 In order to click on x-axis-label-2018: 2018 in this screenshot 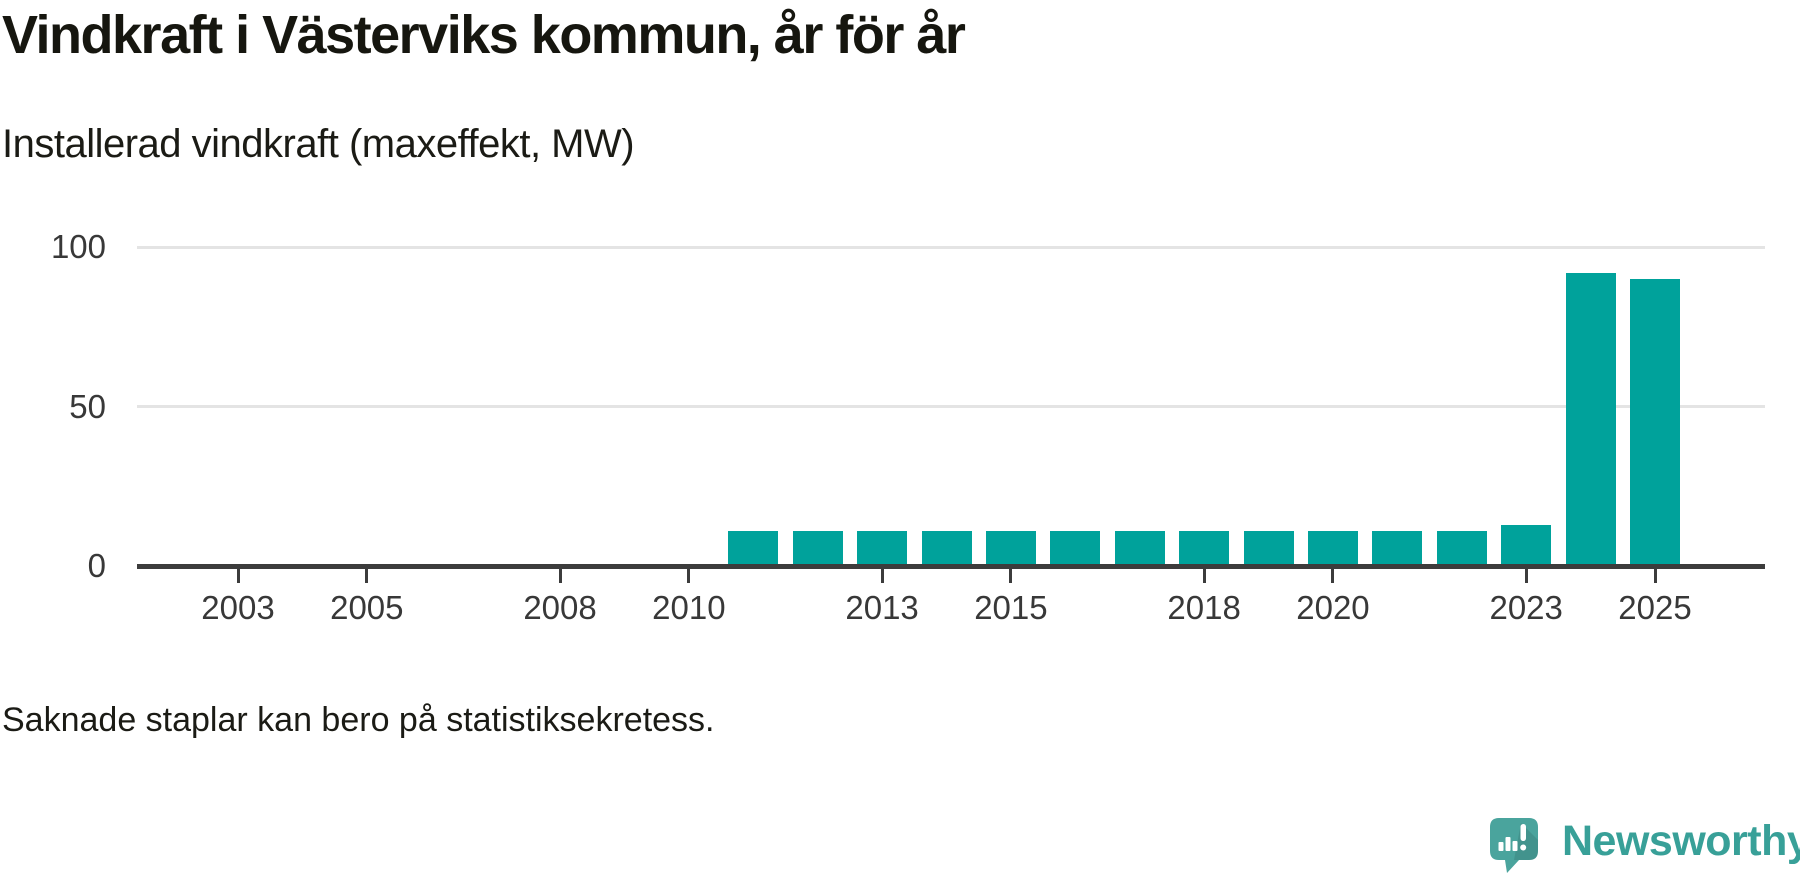, I will do `click(1204, 607)`.